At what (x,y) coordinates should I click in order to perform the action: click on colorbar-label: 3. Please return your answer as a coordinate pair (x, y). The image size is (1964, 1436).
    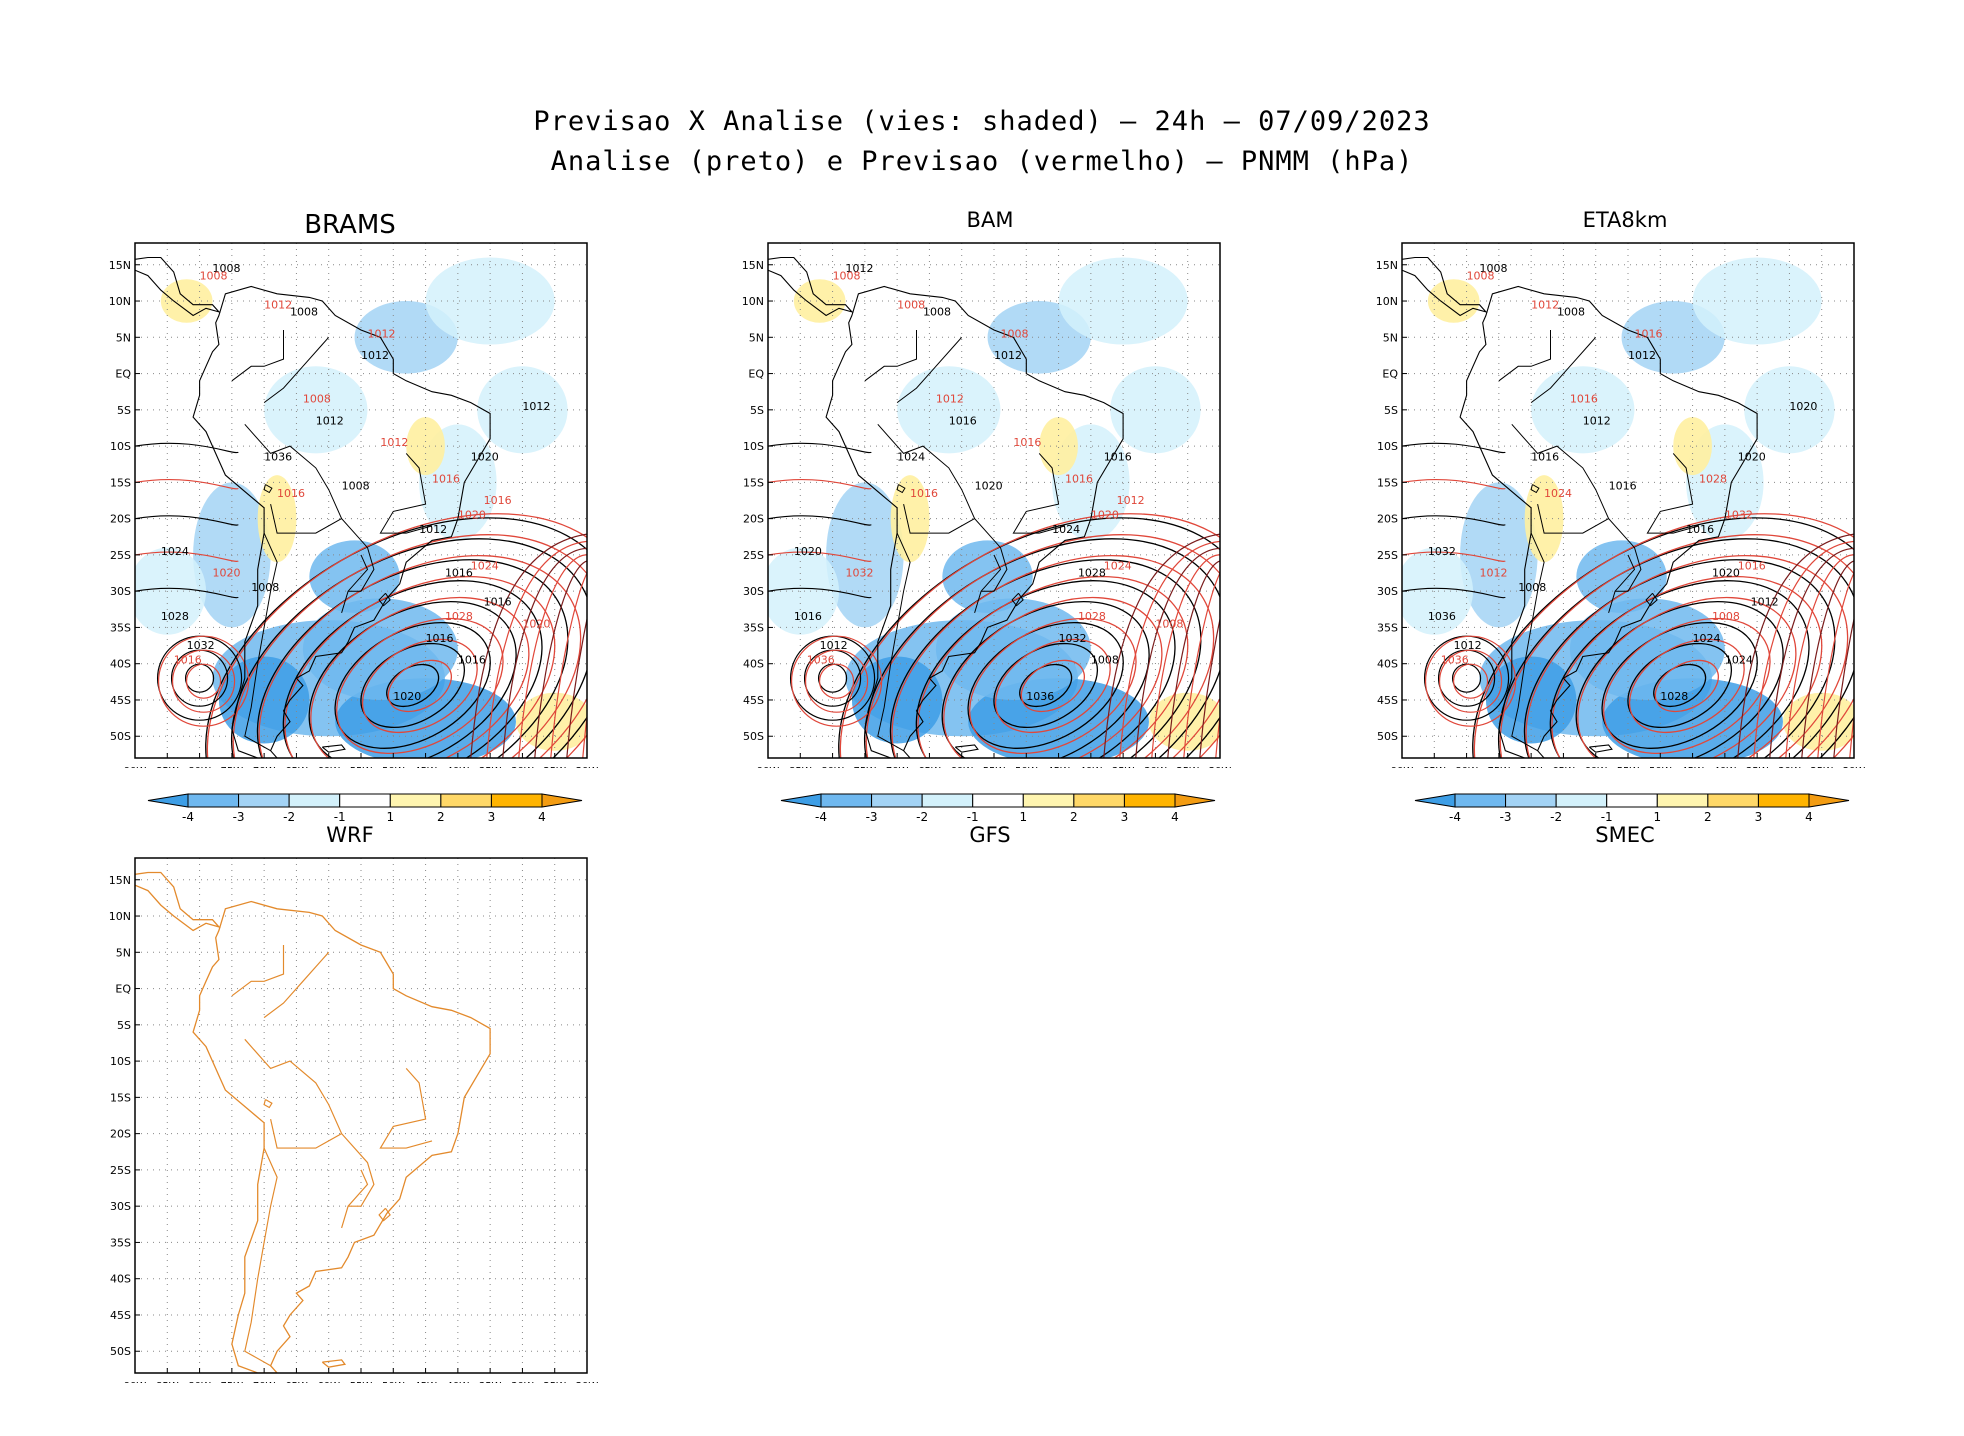
    Looking at the image, I should click on (1759, 817).